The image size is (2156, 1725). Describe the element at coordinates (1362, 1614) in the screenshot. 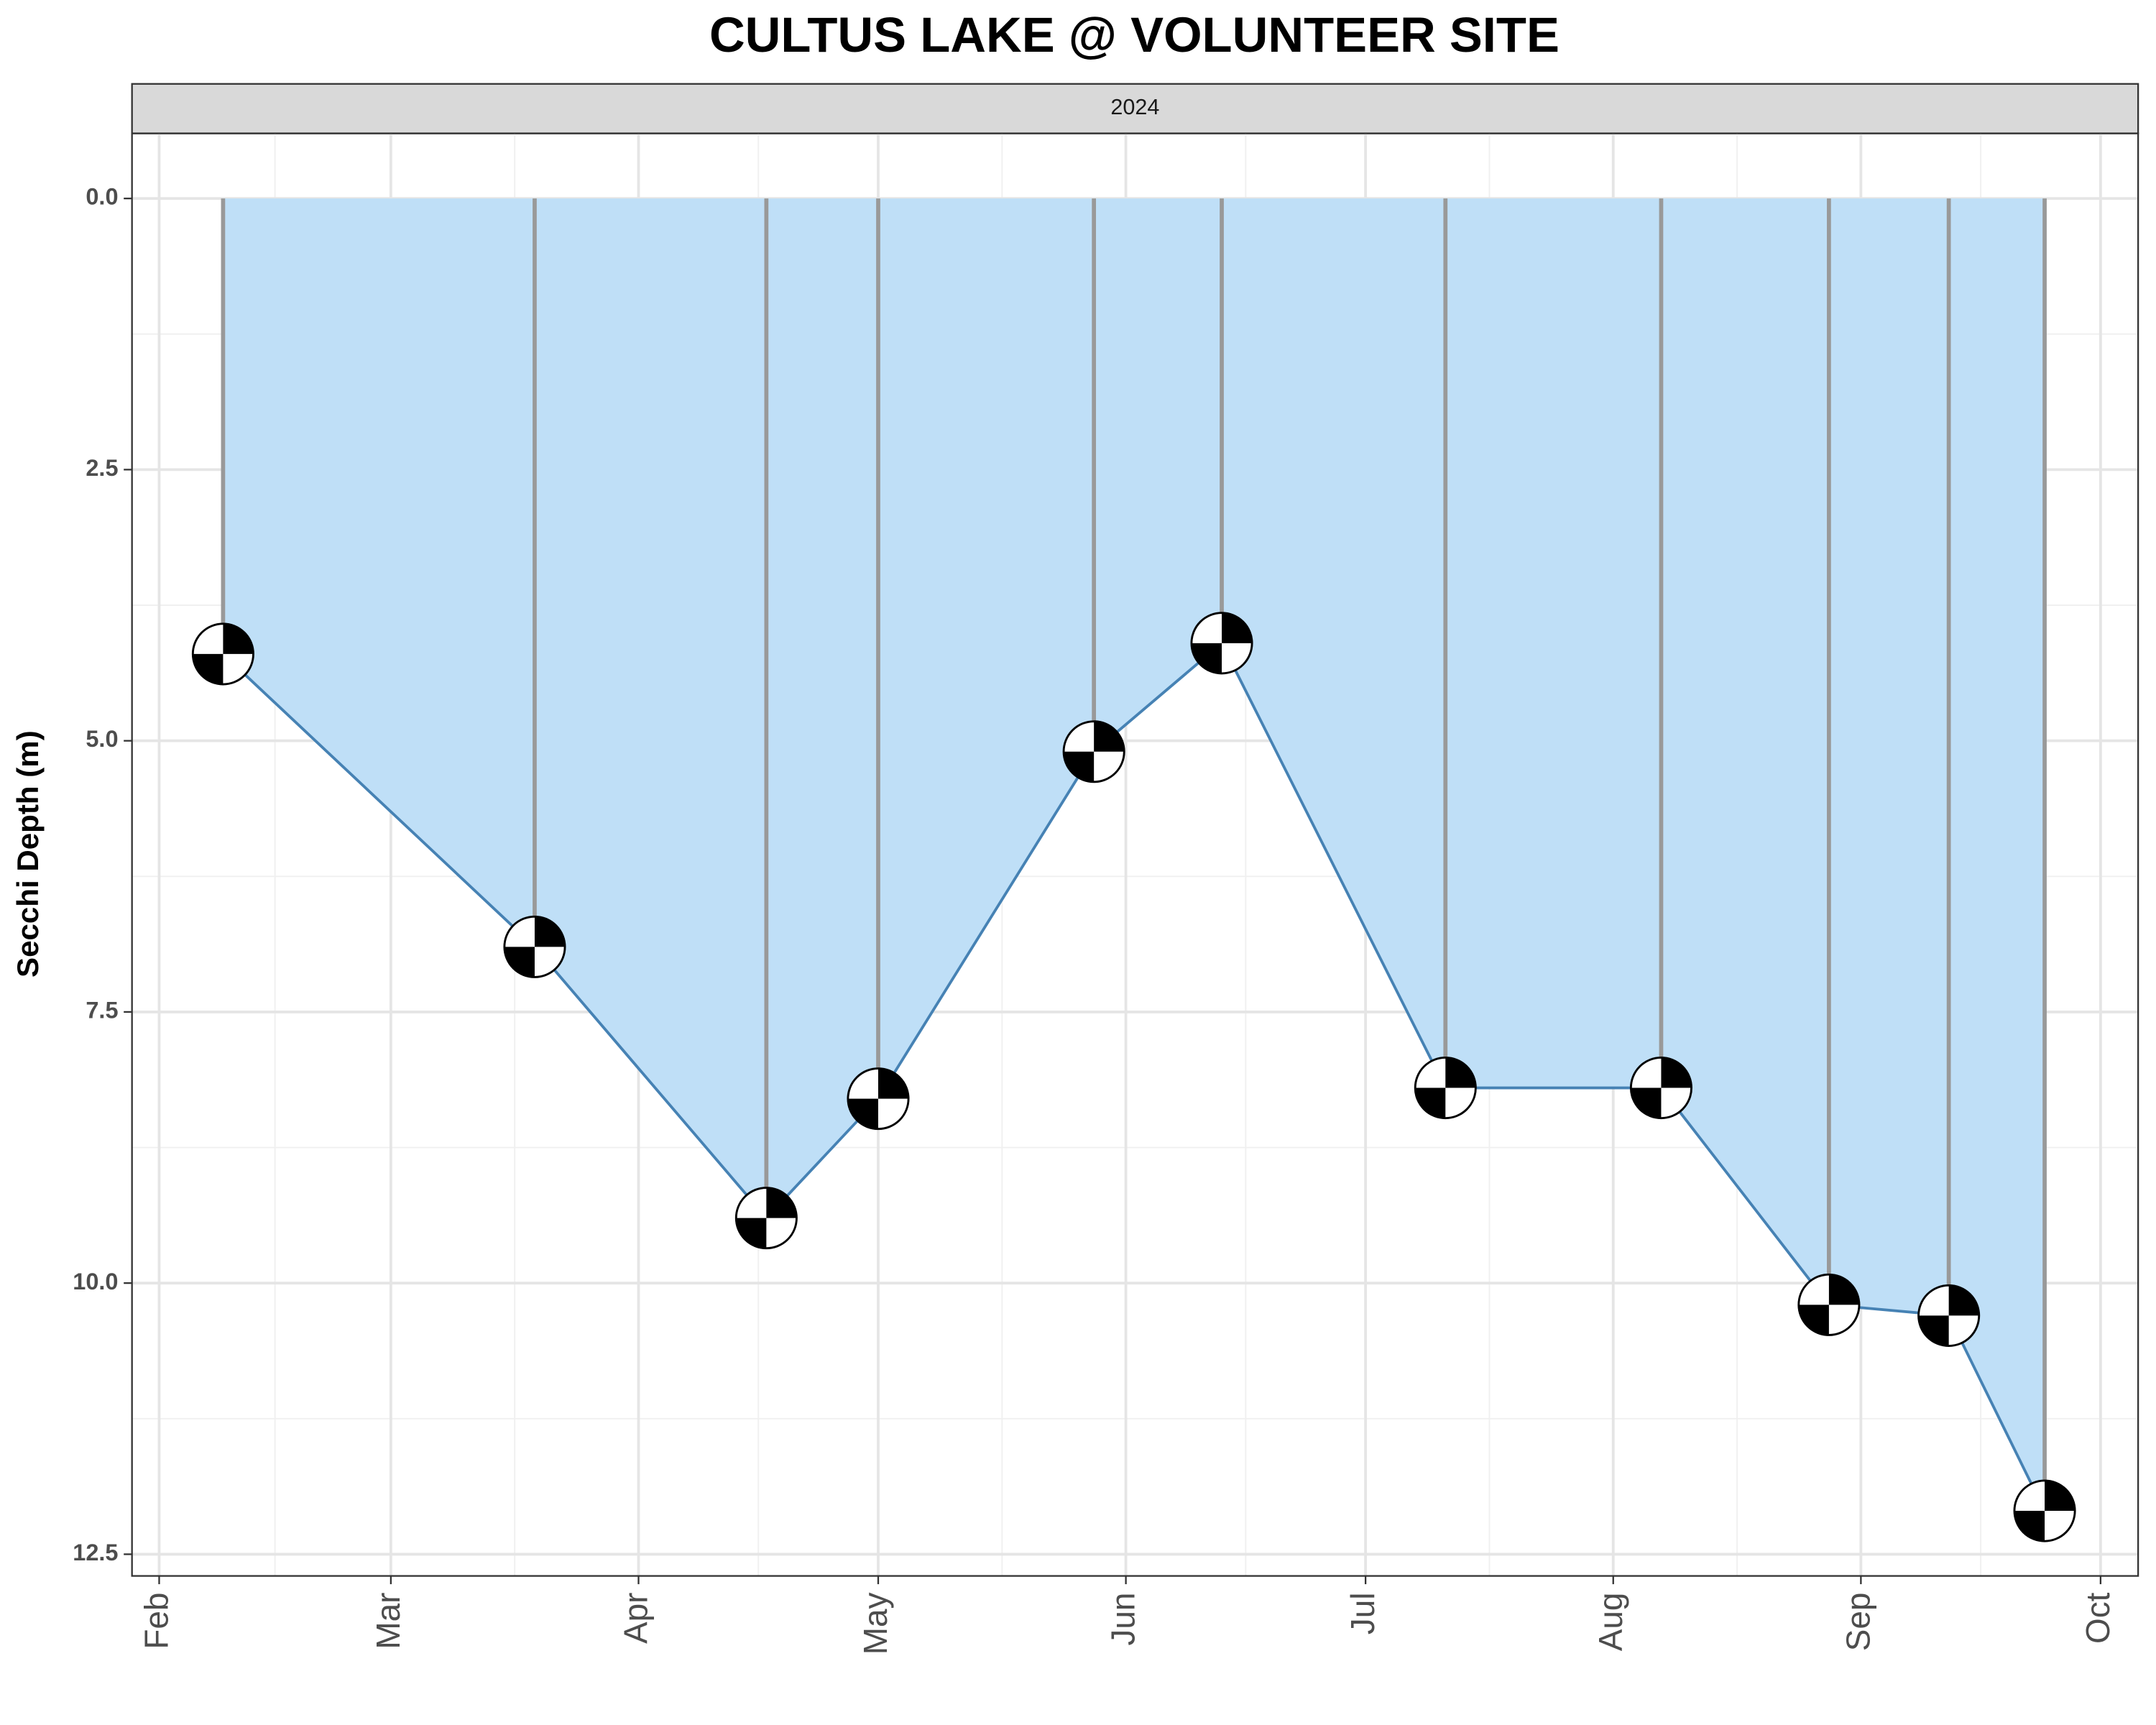

I see `x-tick-label: Jul` at that location.